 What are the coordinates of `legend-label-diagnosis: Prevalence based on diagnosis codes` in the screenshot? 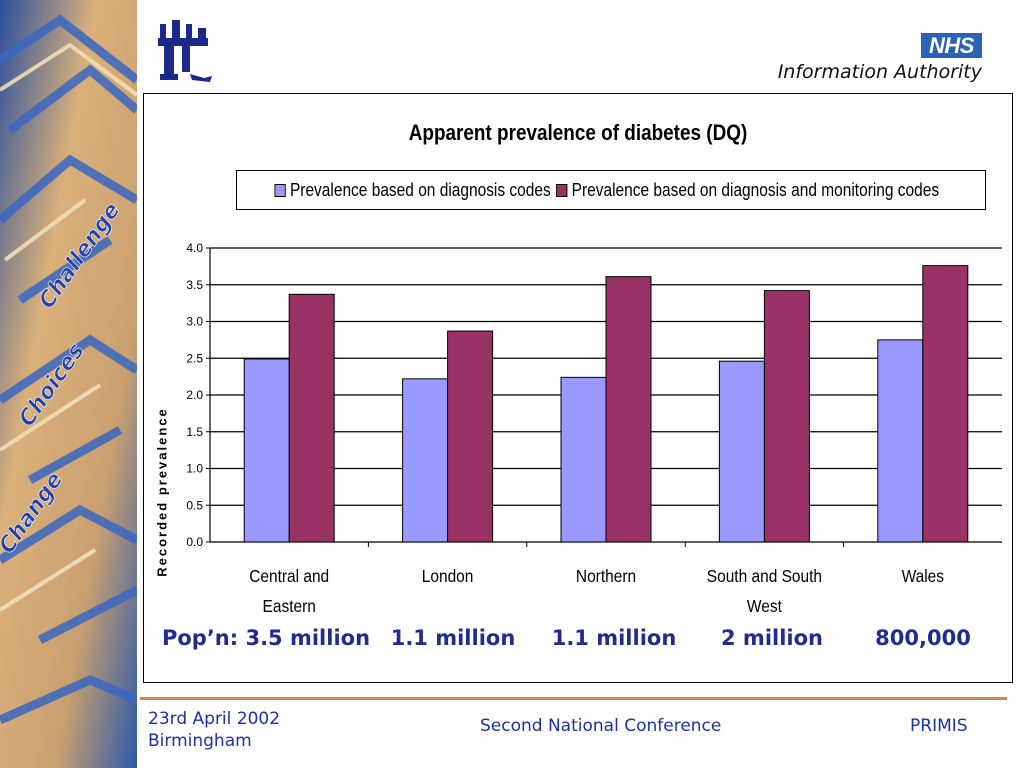 It's located at (420, 189).